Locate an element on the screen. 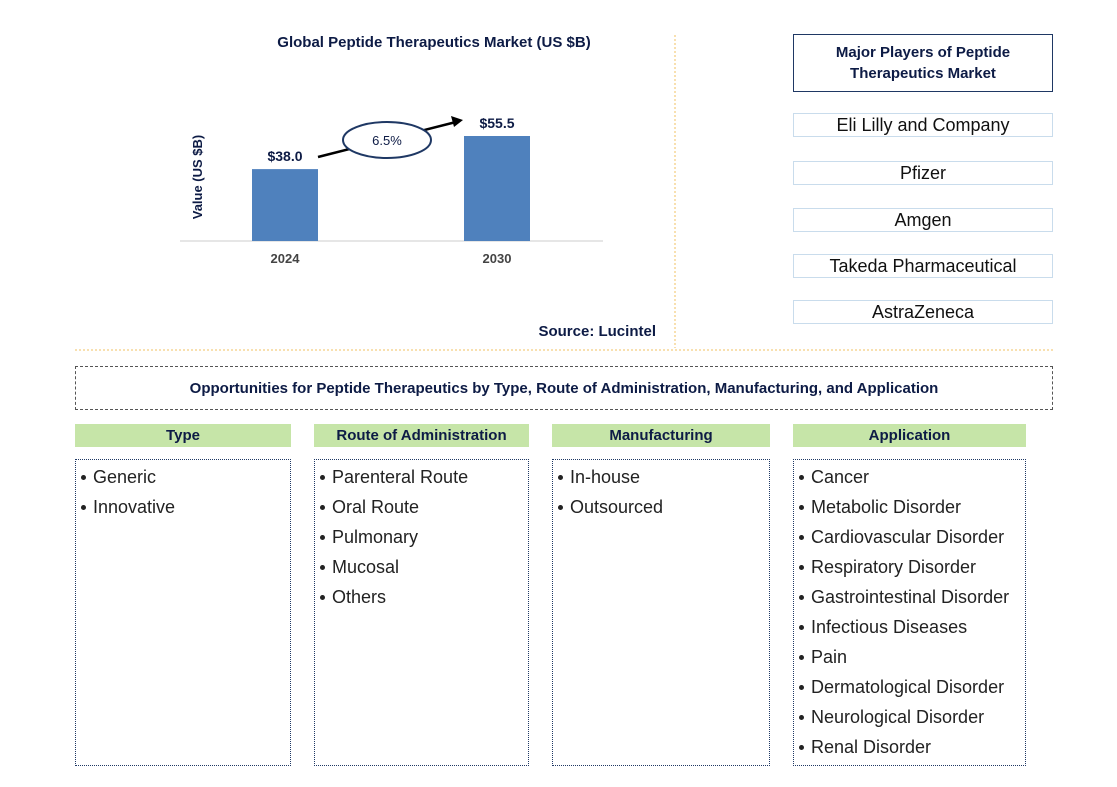  x-tick-label: 2024 is located at coordinates (286, 258).